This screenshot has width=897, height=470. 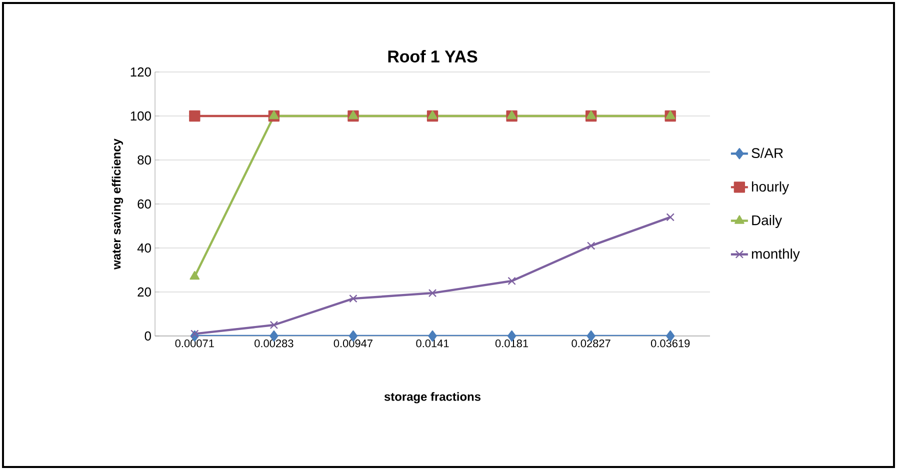 What do you see at coordinates (433, 56) in the screenshot?
I see `chart-title: Roof 1 YAS` at bounding box center [433, 56].